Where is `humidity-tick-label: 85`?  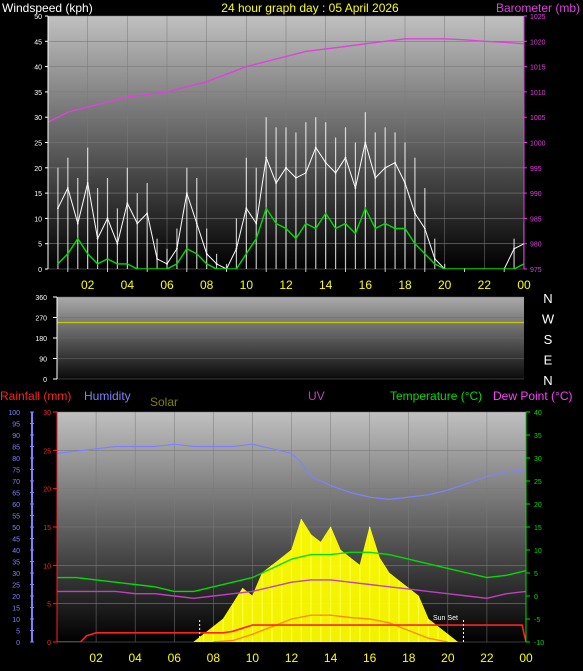 humidity-tick-label: 85 is located at coordinates (16, 448).